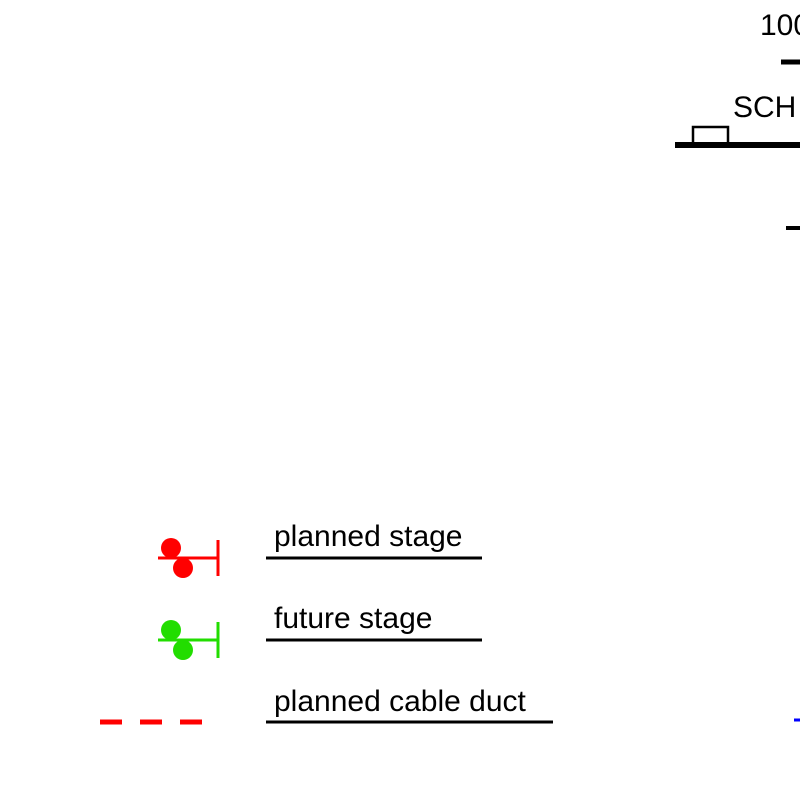  I want to click on station-building-icon, so click(710, 135).